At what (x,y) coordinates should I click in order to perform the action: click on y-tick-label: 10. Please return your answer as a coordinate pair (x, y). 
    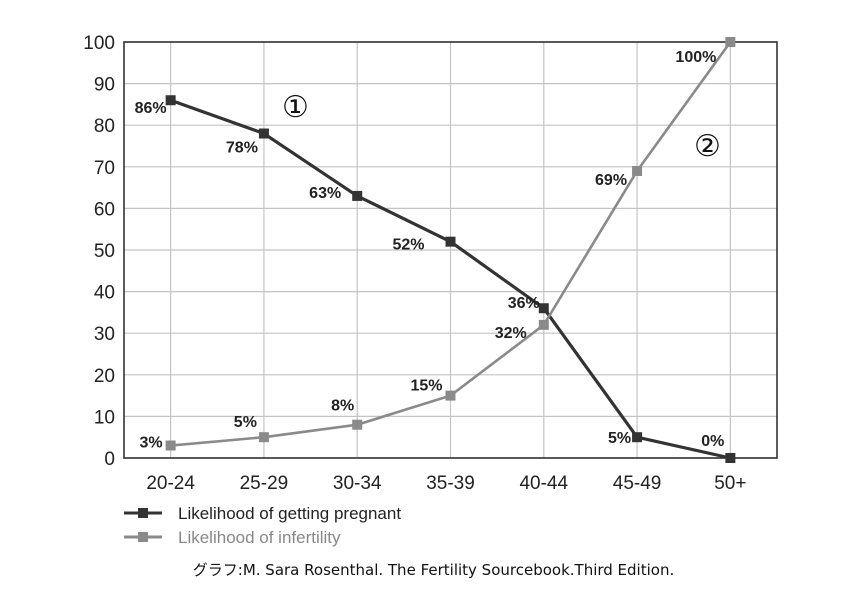
    Looking at the image, I should click on (104, 417).